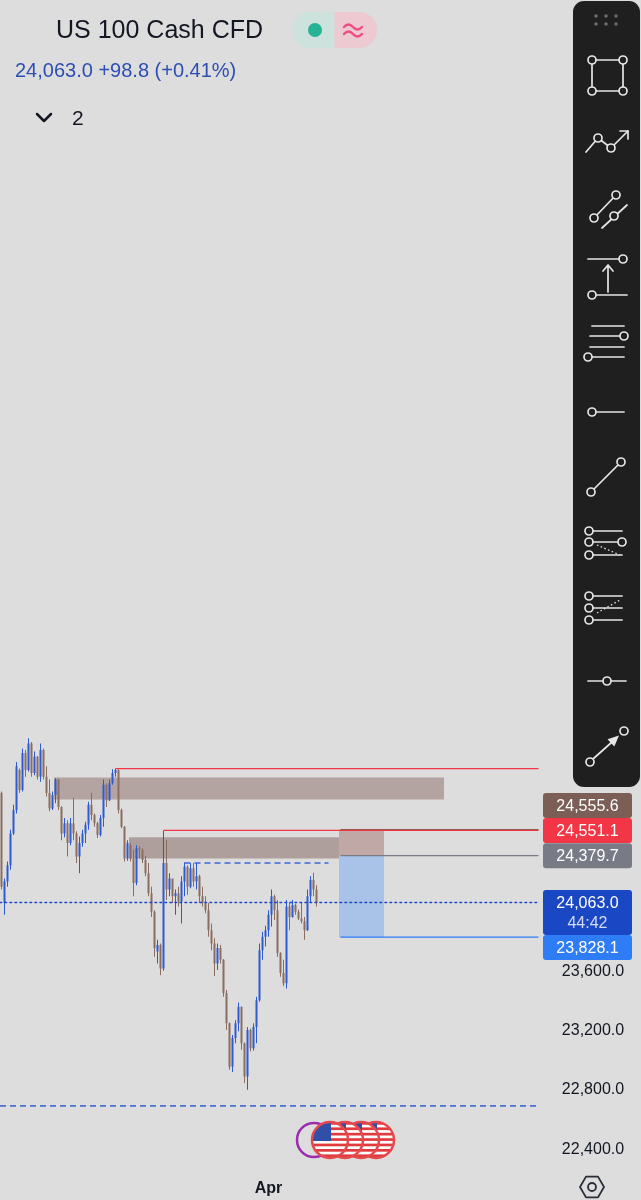 The height and width of the screenshot is (1200, 641). What do you see at coordinates (593, 1148) in the screenshot?
I see `y-tick-label: 22,400.0` at bounding box center [593, 1148].